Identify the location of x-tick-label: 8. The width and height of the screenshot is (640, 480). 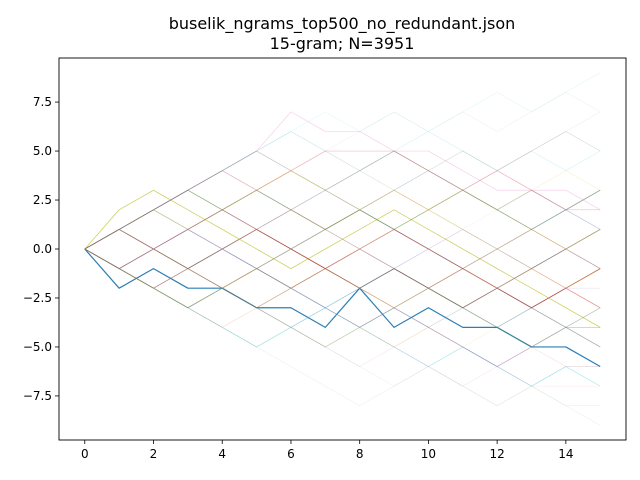
(360, 454).